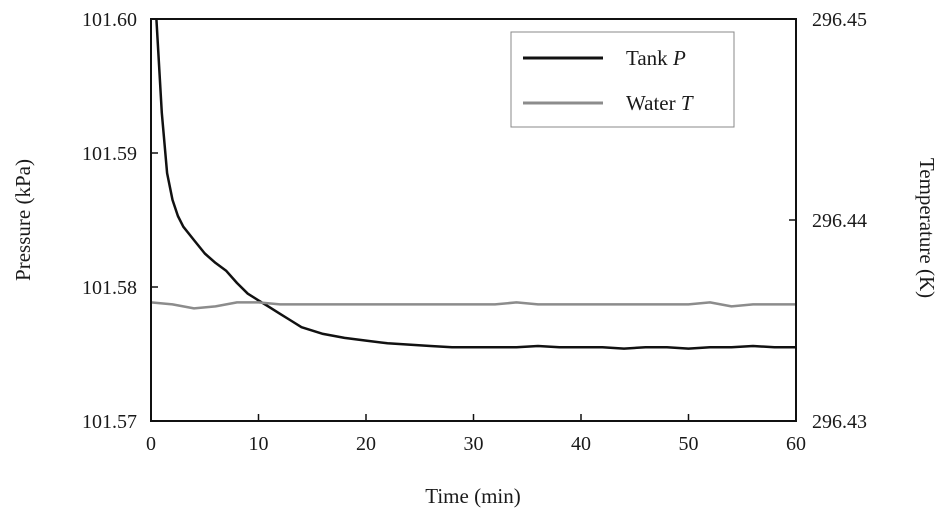  Describe the element at coordinates (472, 496) in the screenshot. I see `x-axis-label: Time (min)` at that location.